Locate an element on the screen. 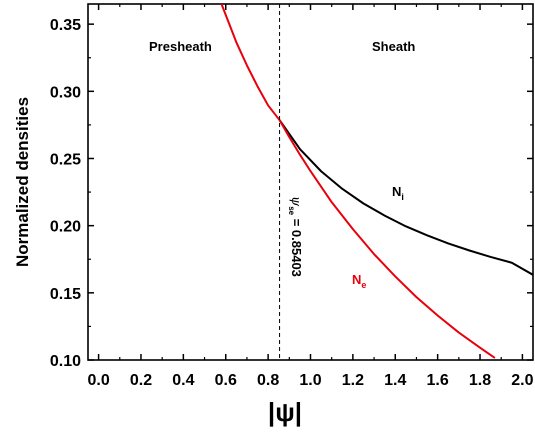 The image size is (535, 434). x-tick-label: 0.0 is located at coordinates (98, 380).